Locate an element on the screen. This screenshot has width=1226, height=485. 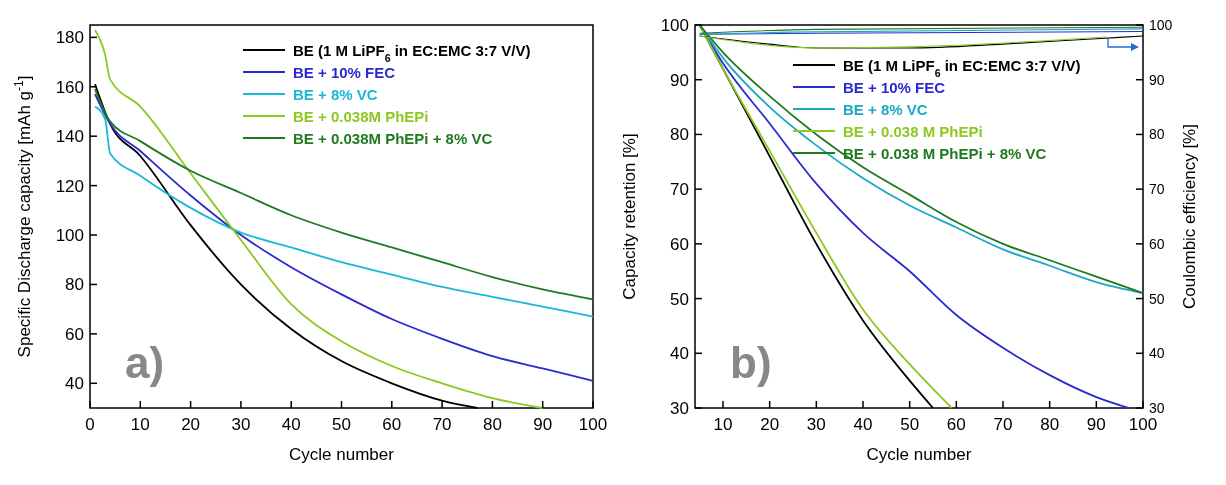
x-tick-label: 0 is located at coordinates (90, 424).